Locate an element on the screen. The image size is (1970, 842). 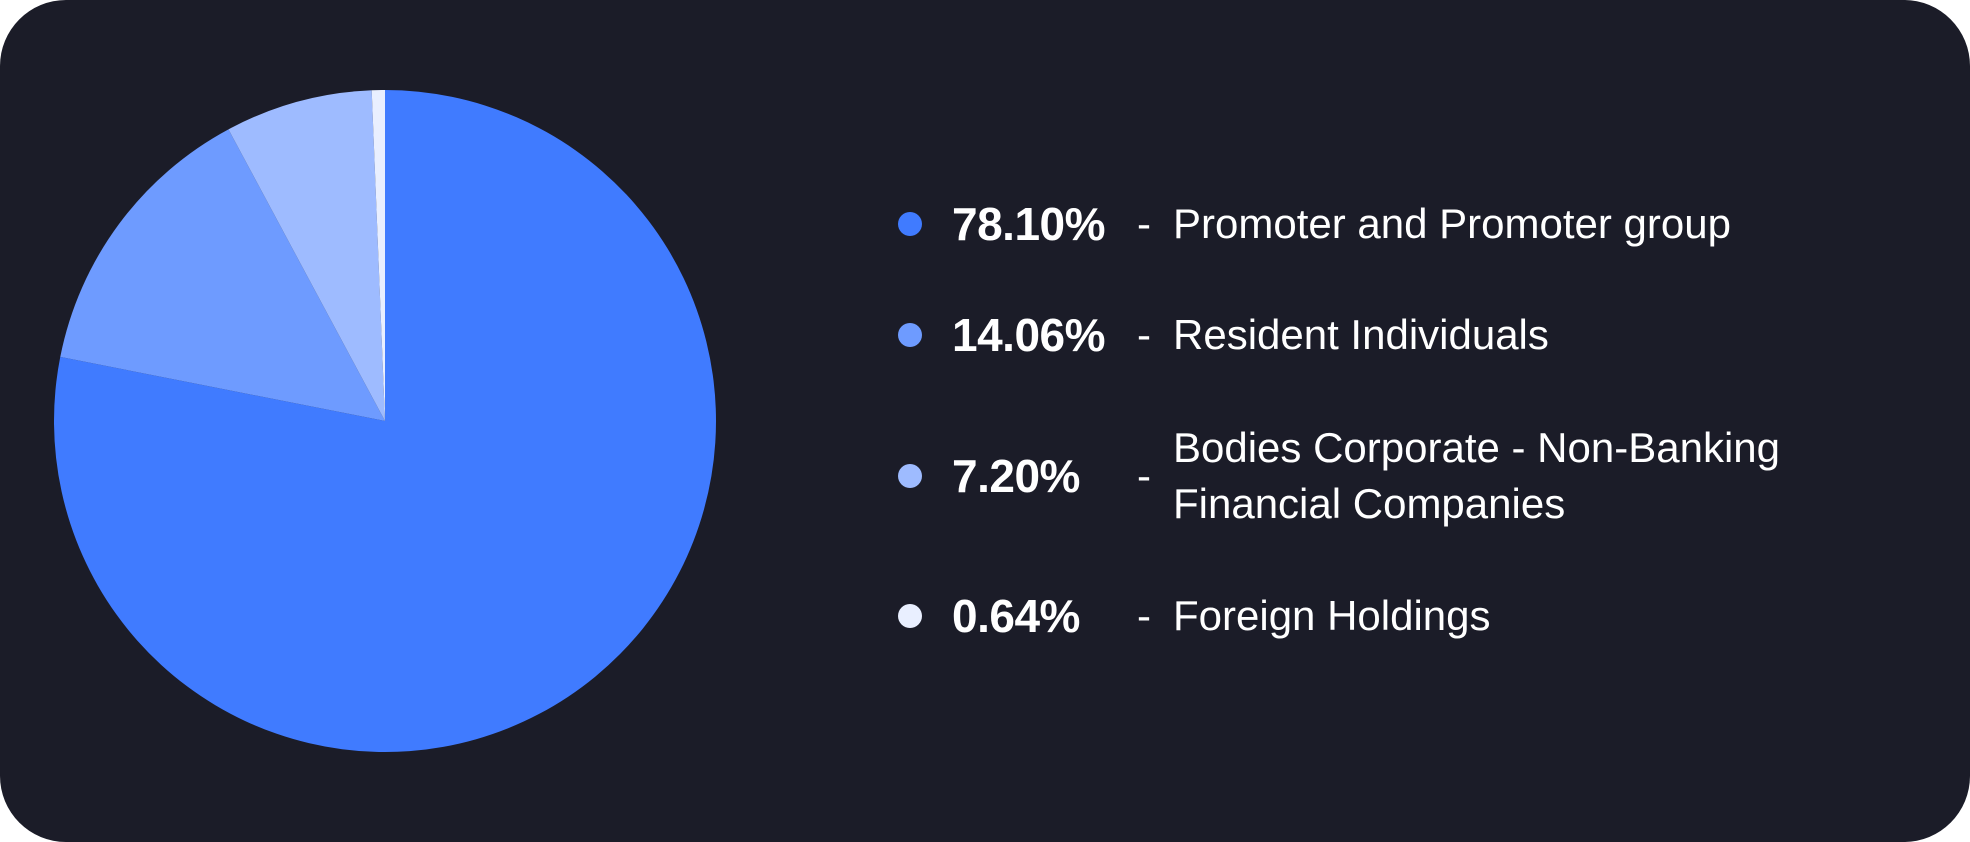
legend-label-line: Promoter and Promoter group is located at coordinates (1452, 223).